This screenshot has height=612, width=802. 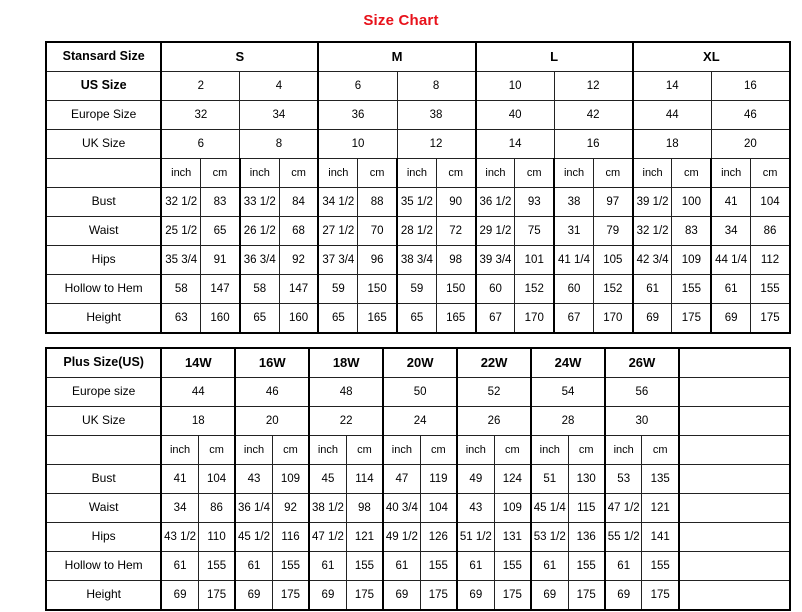 I want to click on cell-value: 68, so click(x=298, y=231).